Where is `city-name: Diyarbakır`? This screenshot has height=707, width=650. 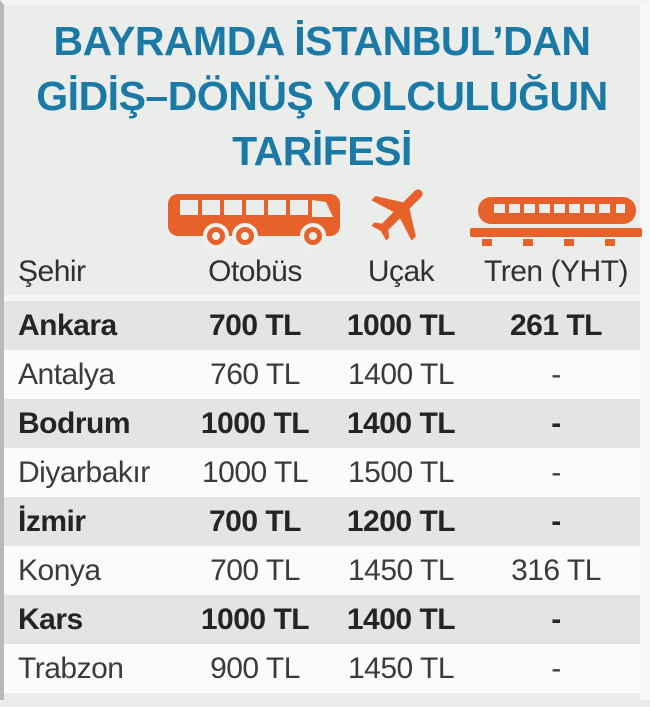 city-name: Diyarbakır is located at coordinates (84, 472).